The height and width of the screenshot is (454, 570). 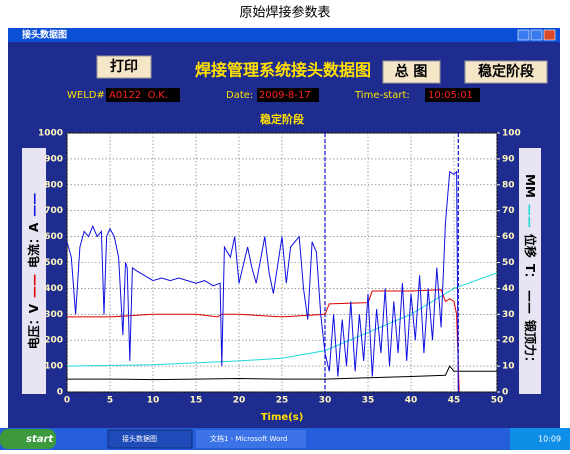 I want to click on date-box, so click(x=288, y=95).